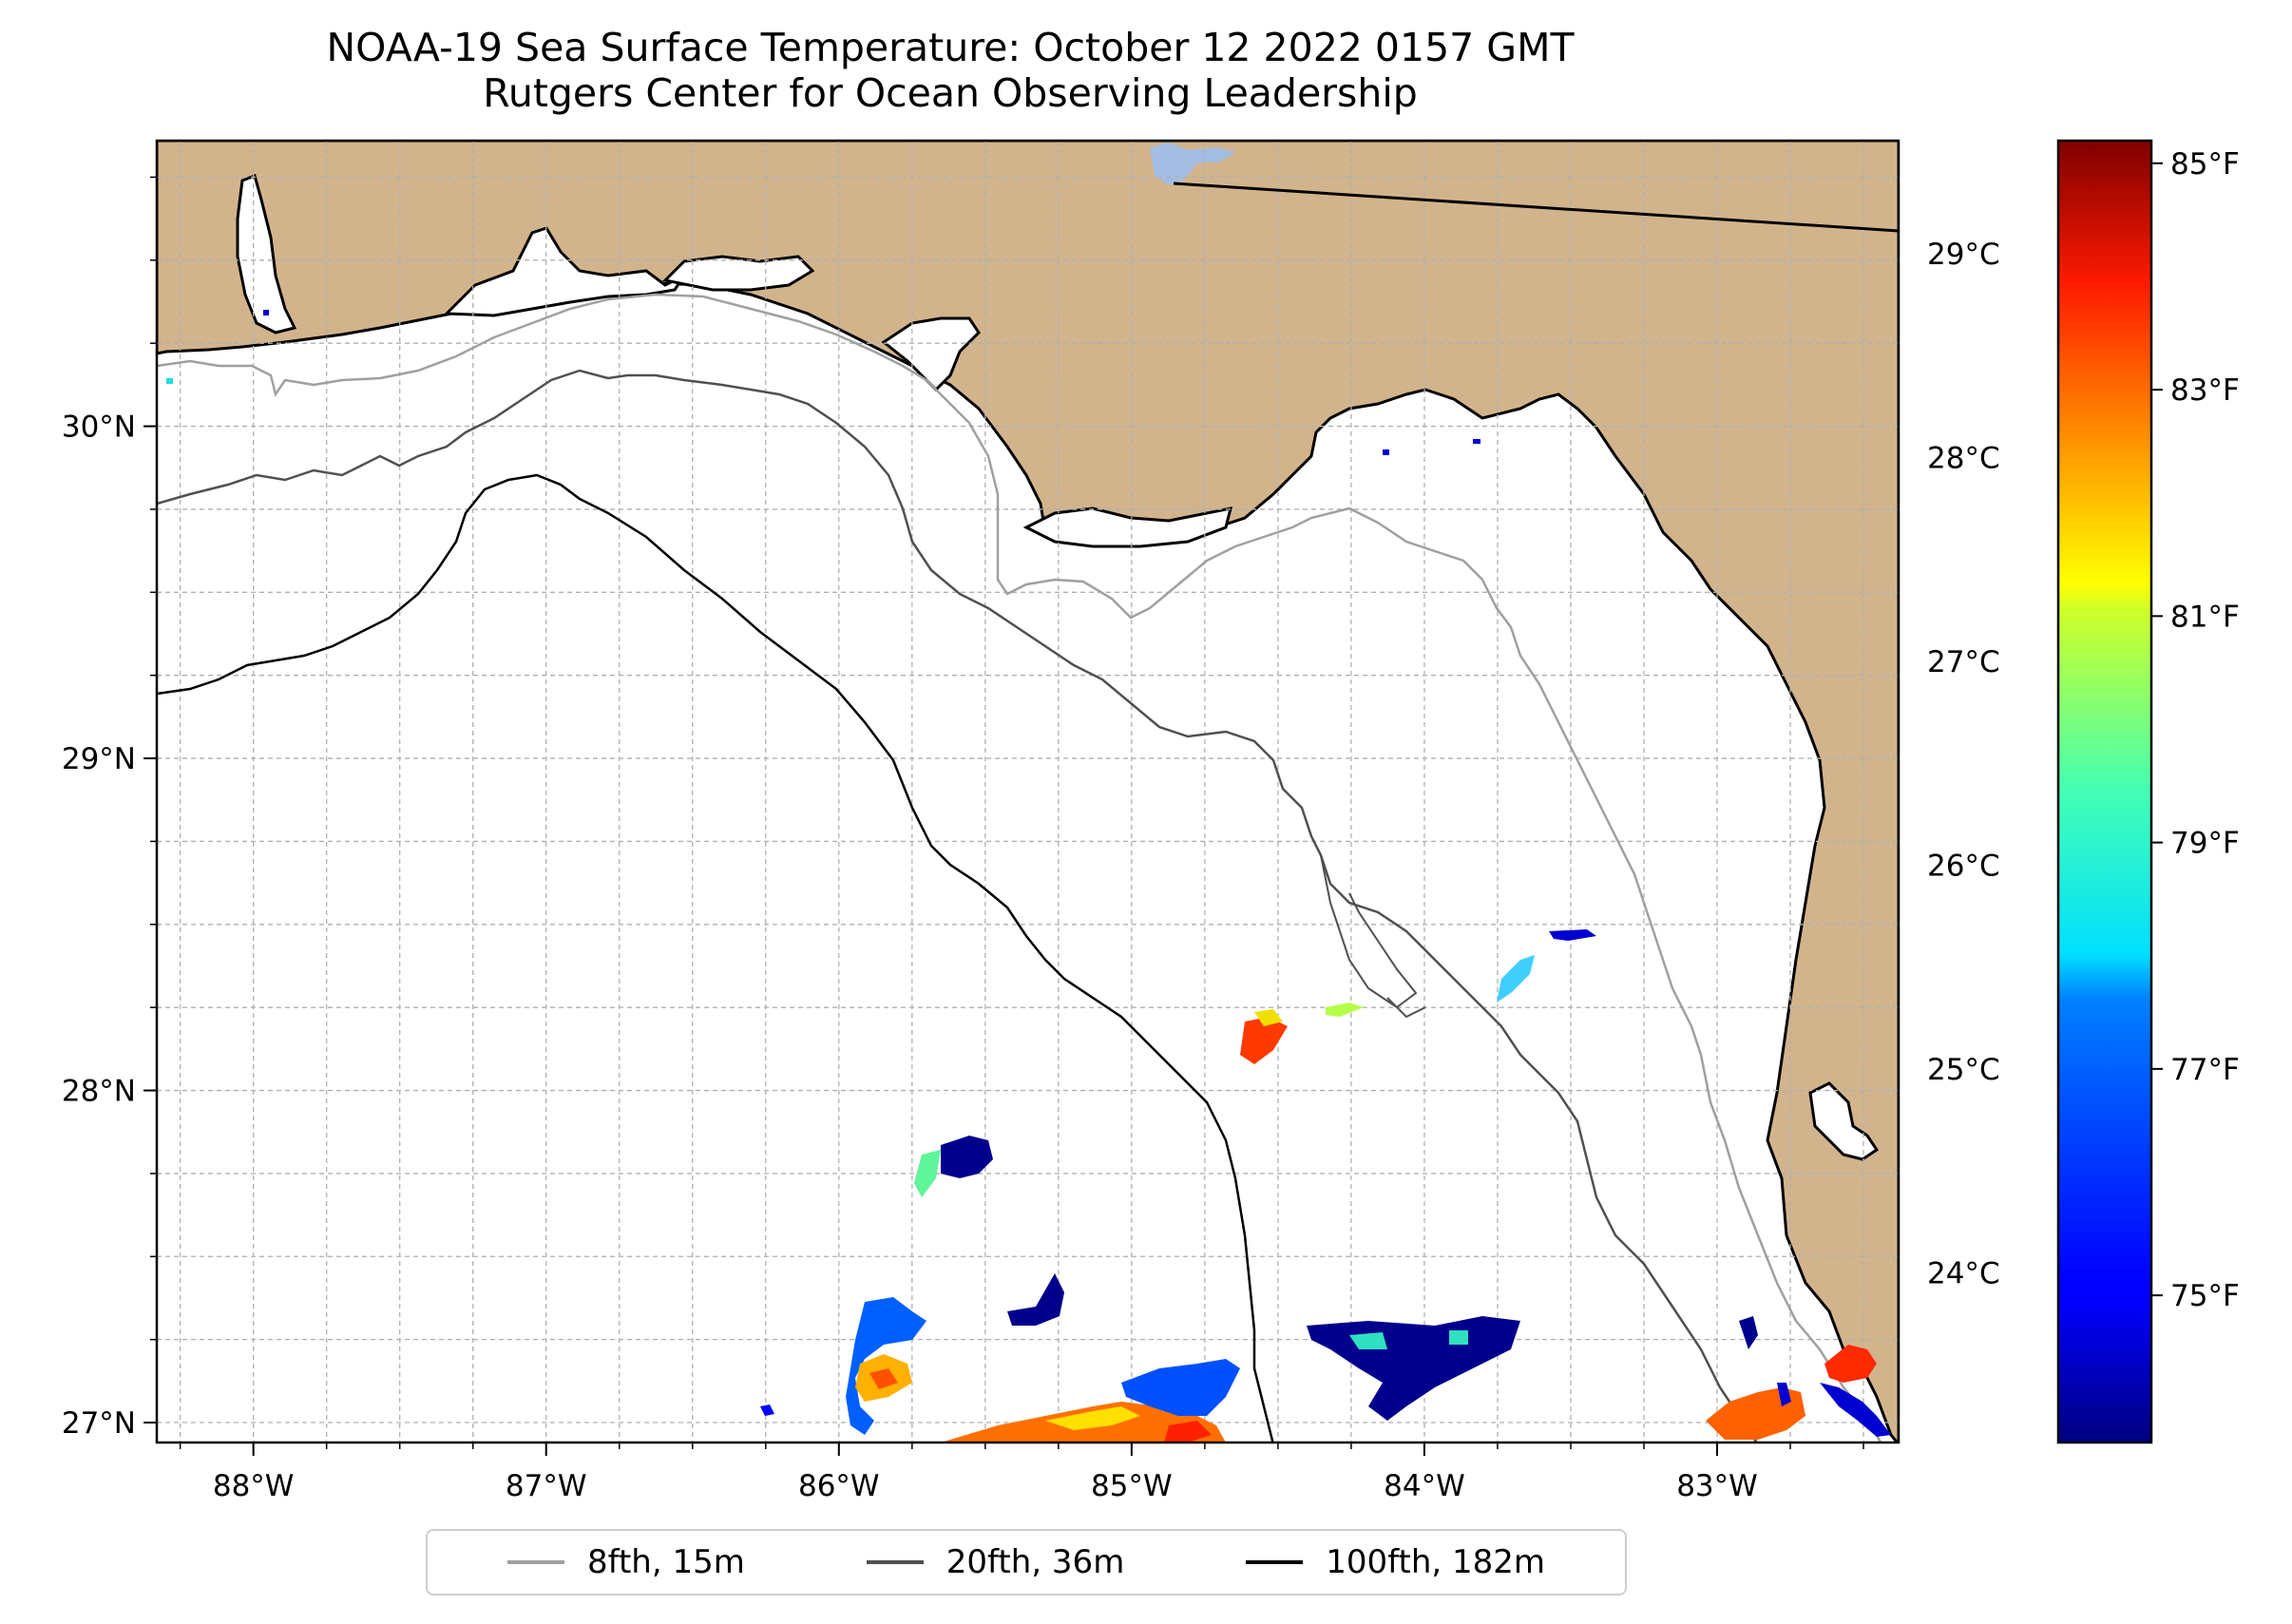  What do you see at coordinates (1717, 1486) in the screenshot?
I see `lon-tick-label: 83°W` at bounding box center [1717, 1486].